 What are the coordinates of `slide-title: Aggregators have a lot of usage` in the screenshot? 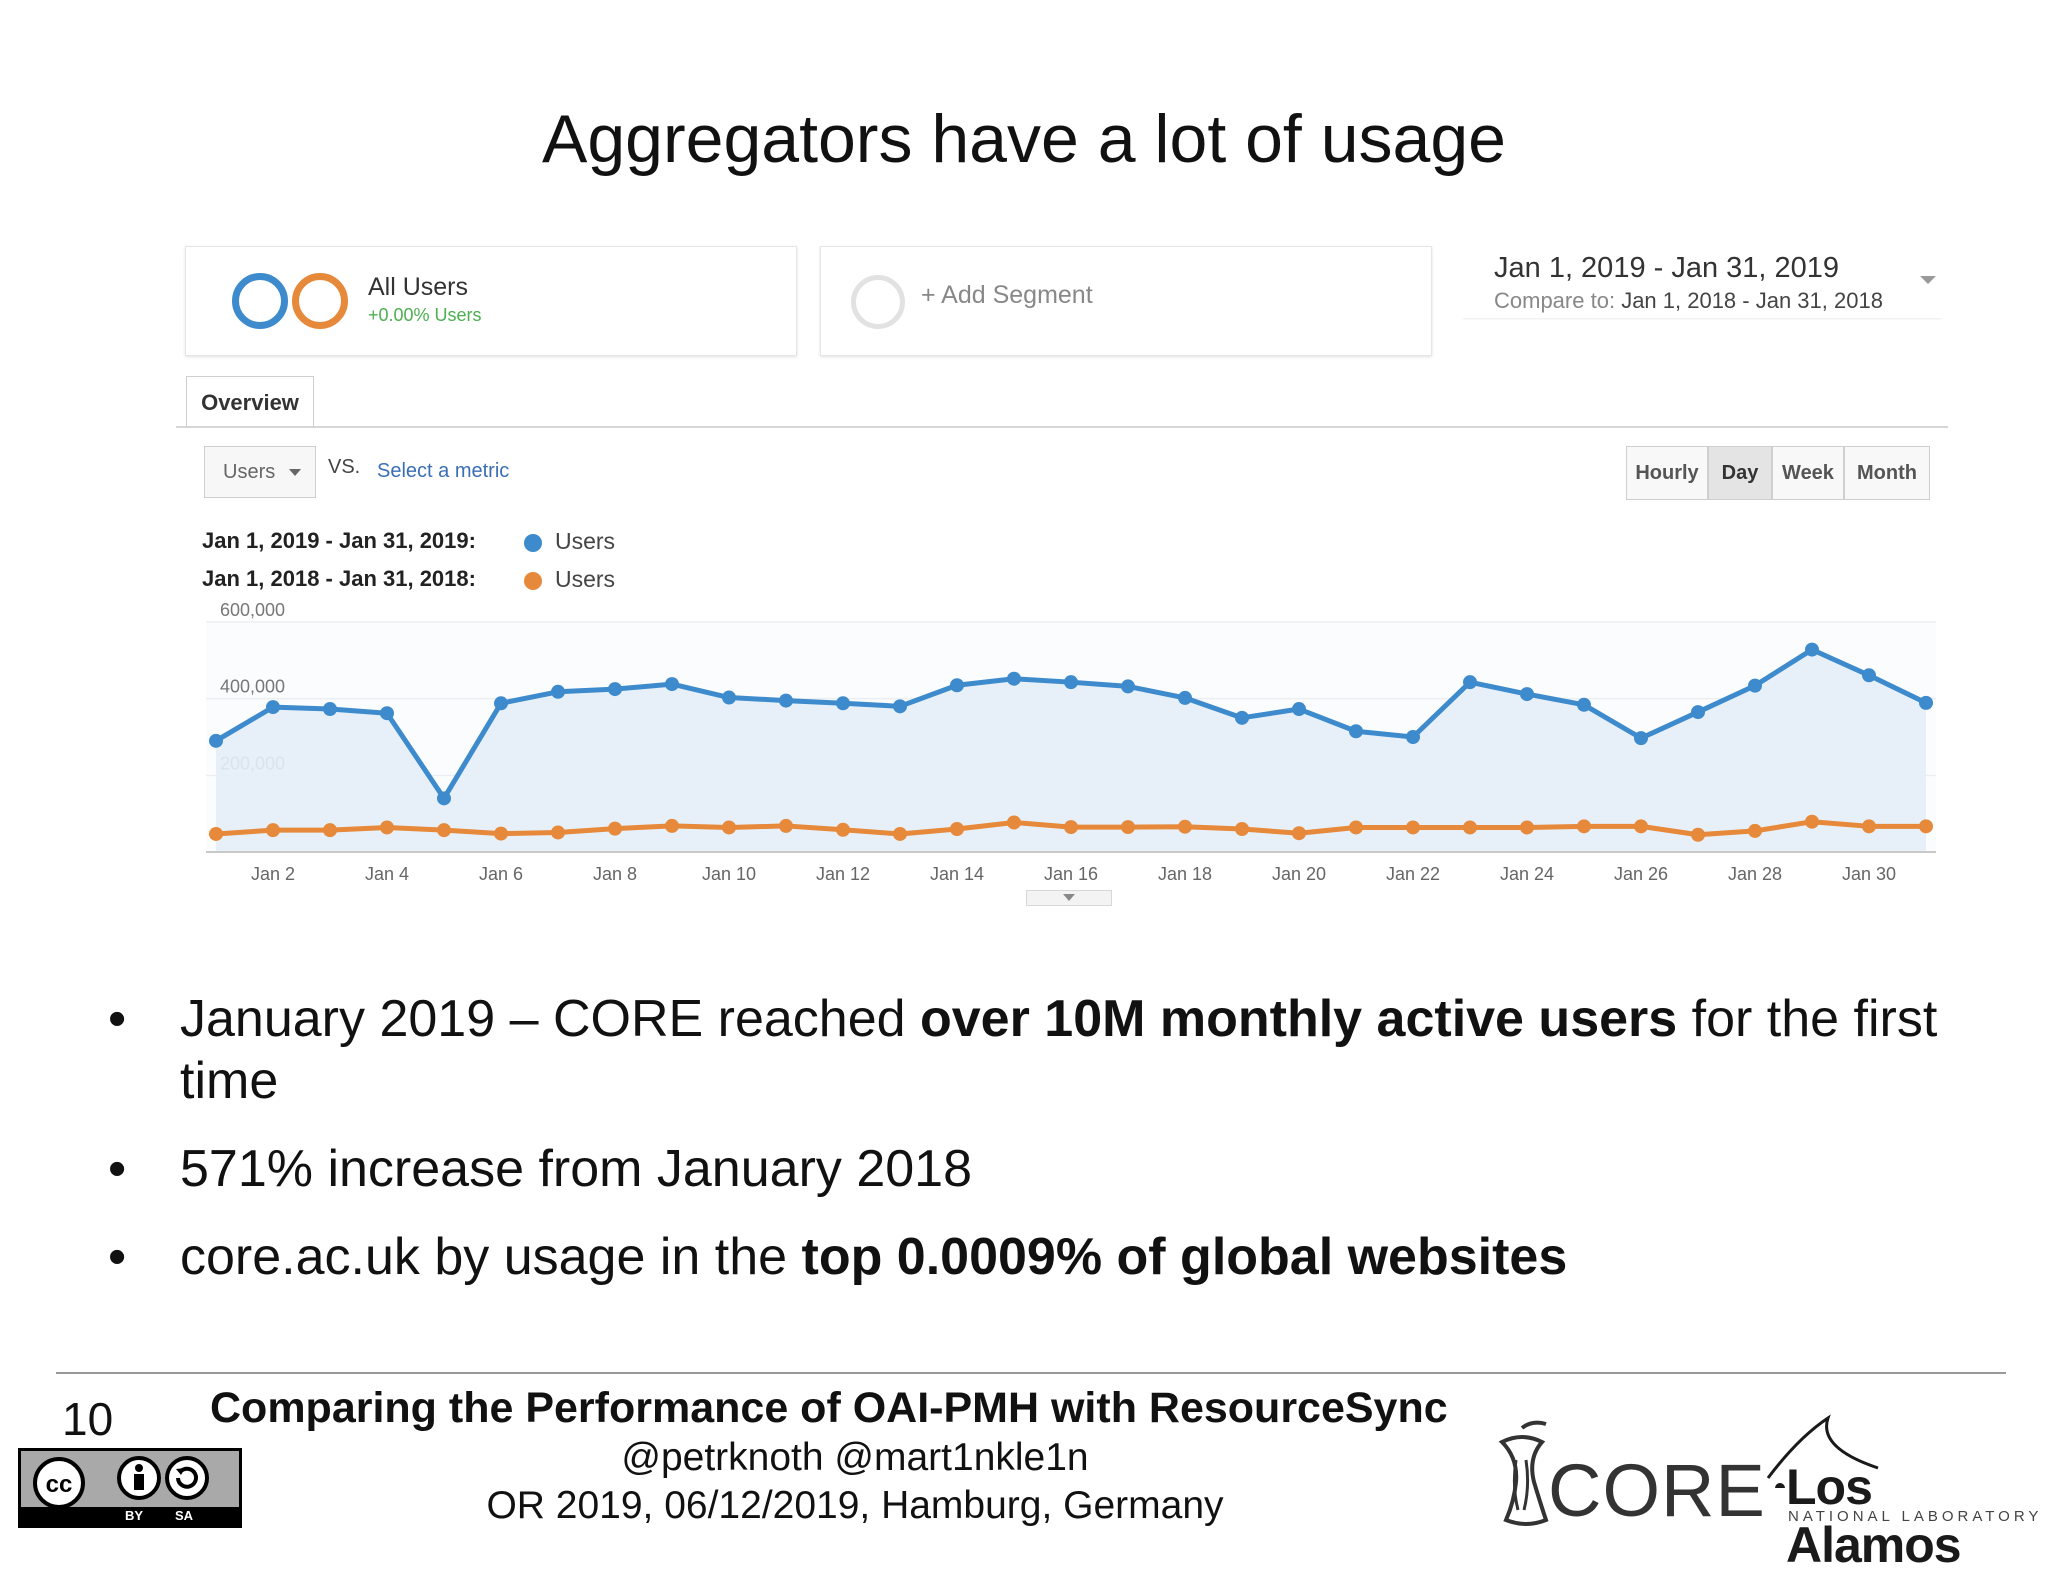 It's located at (1024, 139).